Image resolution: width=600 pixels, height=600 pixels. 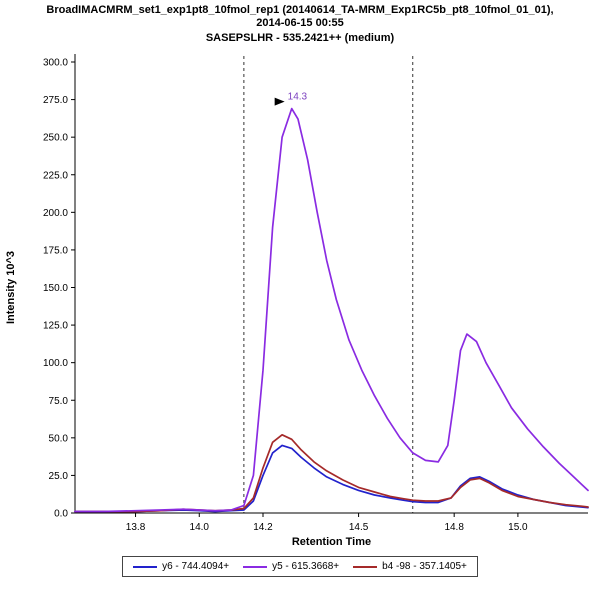 I want to click on chart-subtitle: SASEPSLHR - 535.2421++ (medium), so click(x=300, y=38).